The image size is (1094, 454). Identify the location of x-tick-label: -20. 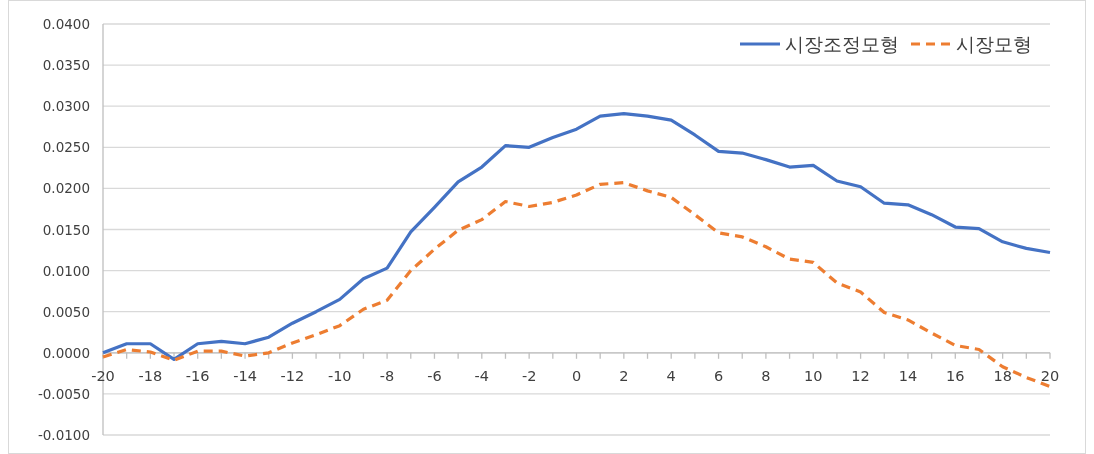
(103, 375).